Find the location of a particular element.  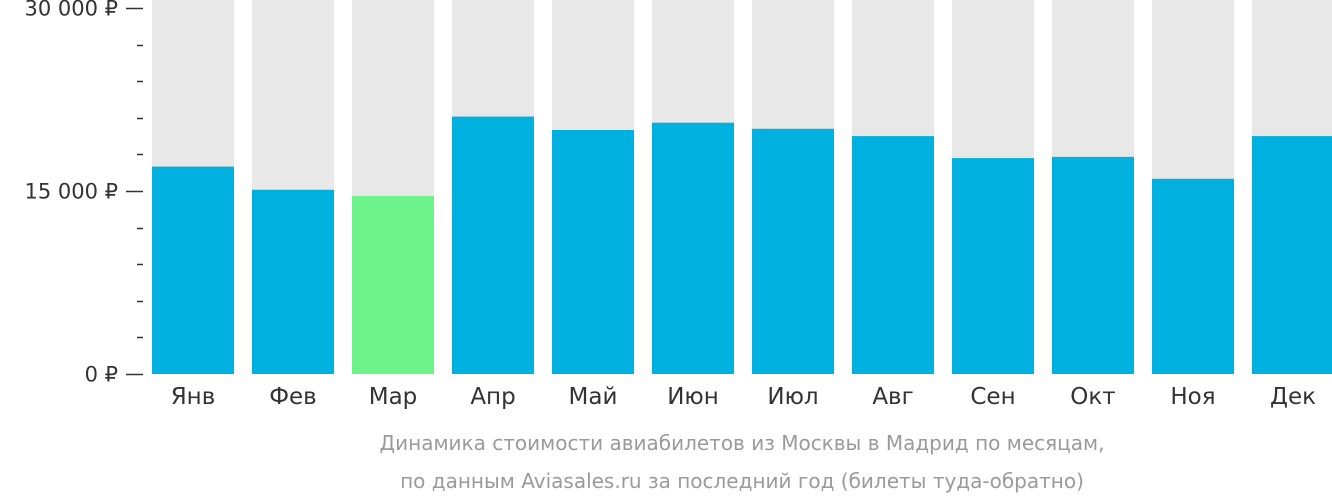

x-tick-label: Мар is located at coordinates (393, 397).